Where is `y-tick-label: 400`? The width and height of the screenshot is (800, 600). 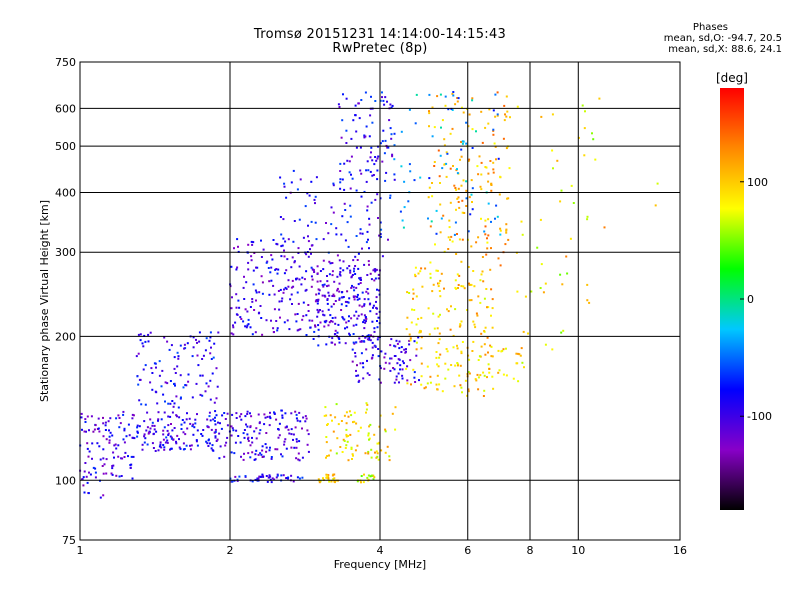
y-tick-label: 400 is located at coordinates (65, 192).